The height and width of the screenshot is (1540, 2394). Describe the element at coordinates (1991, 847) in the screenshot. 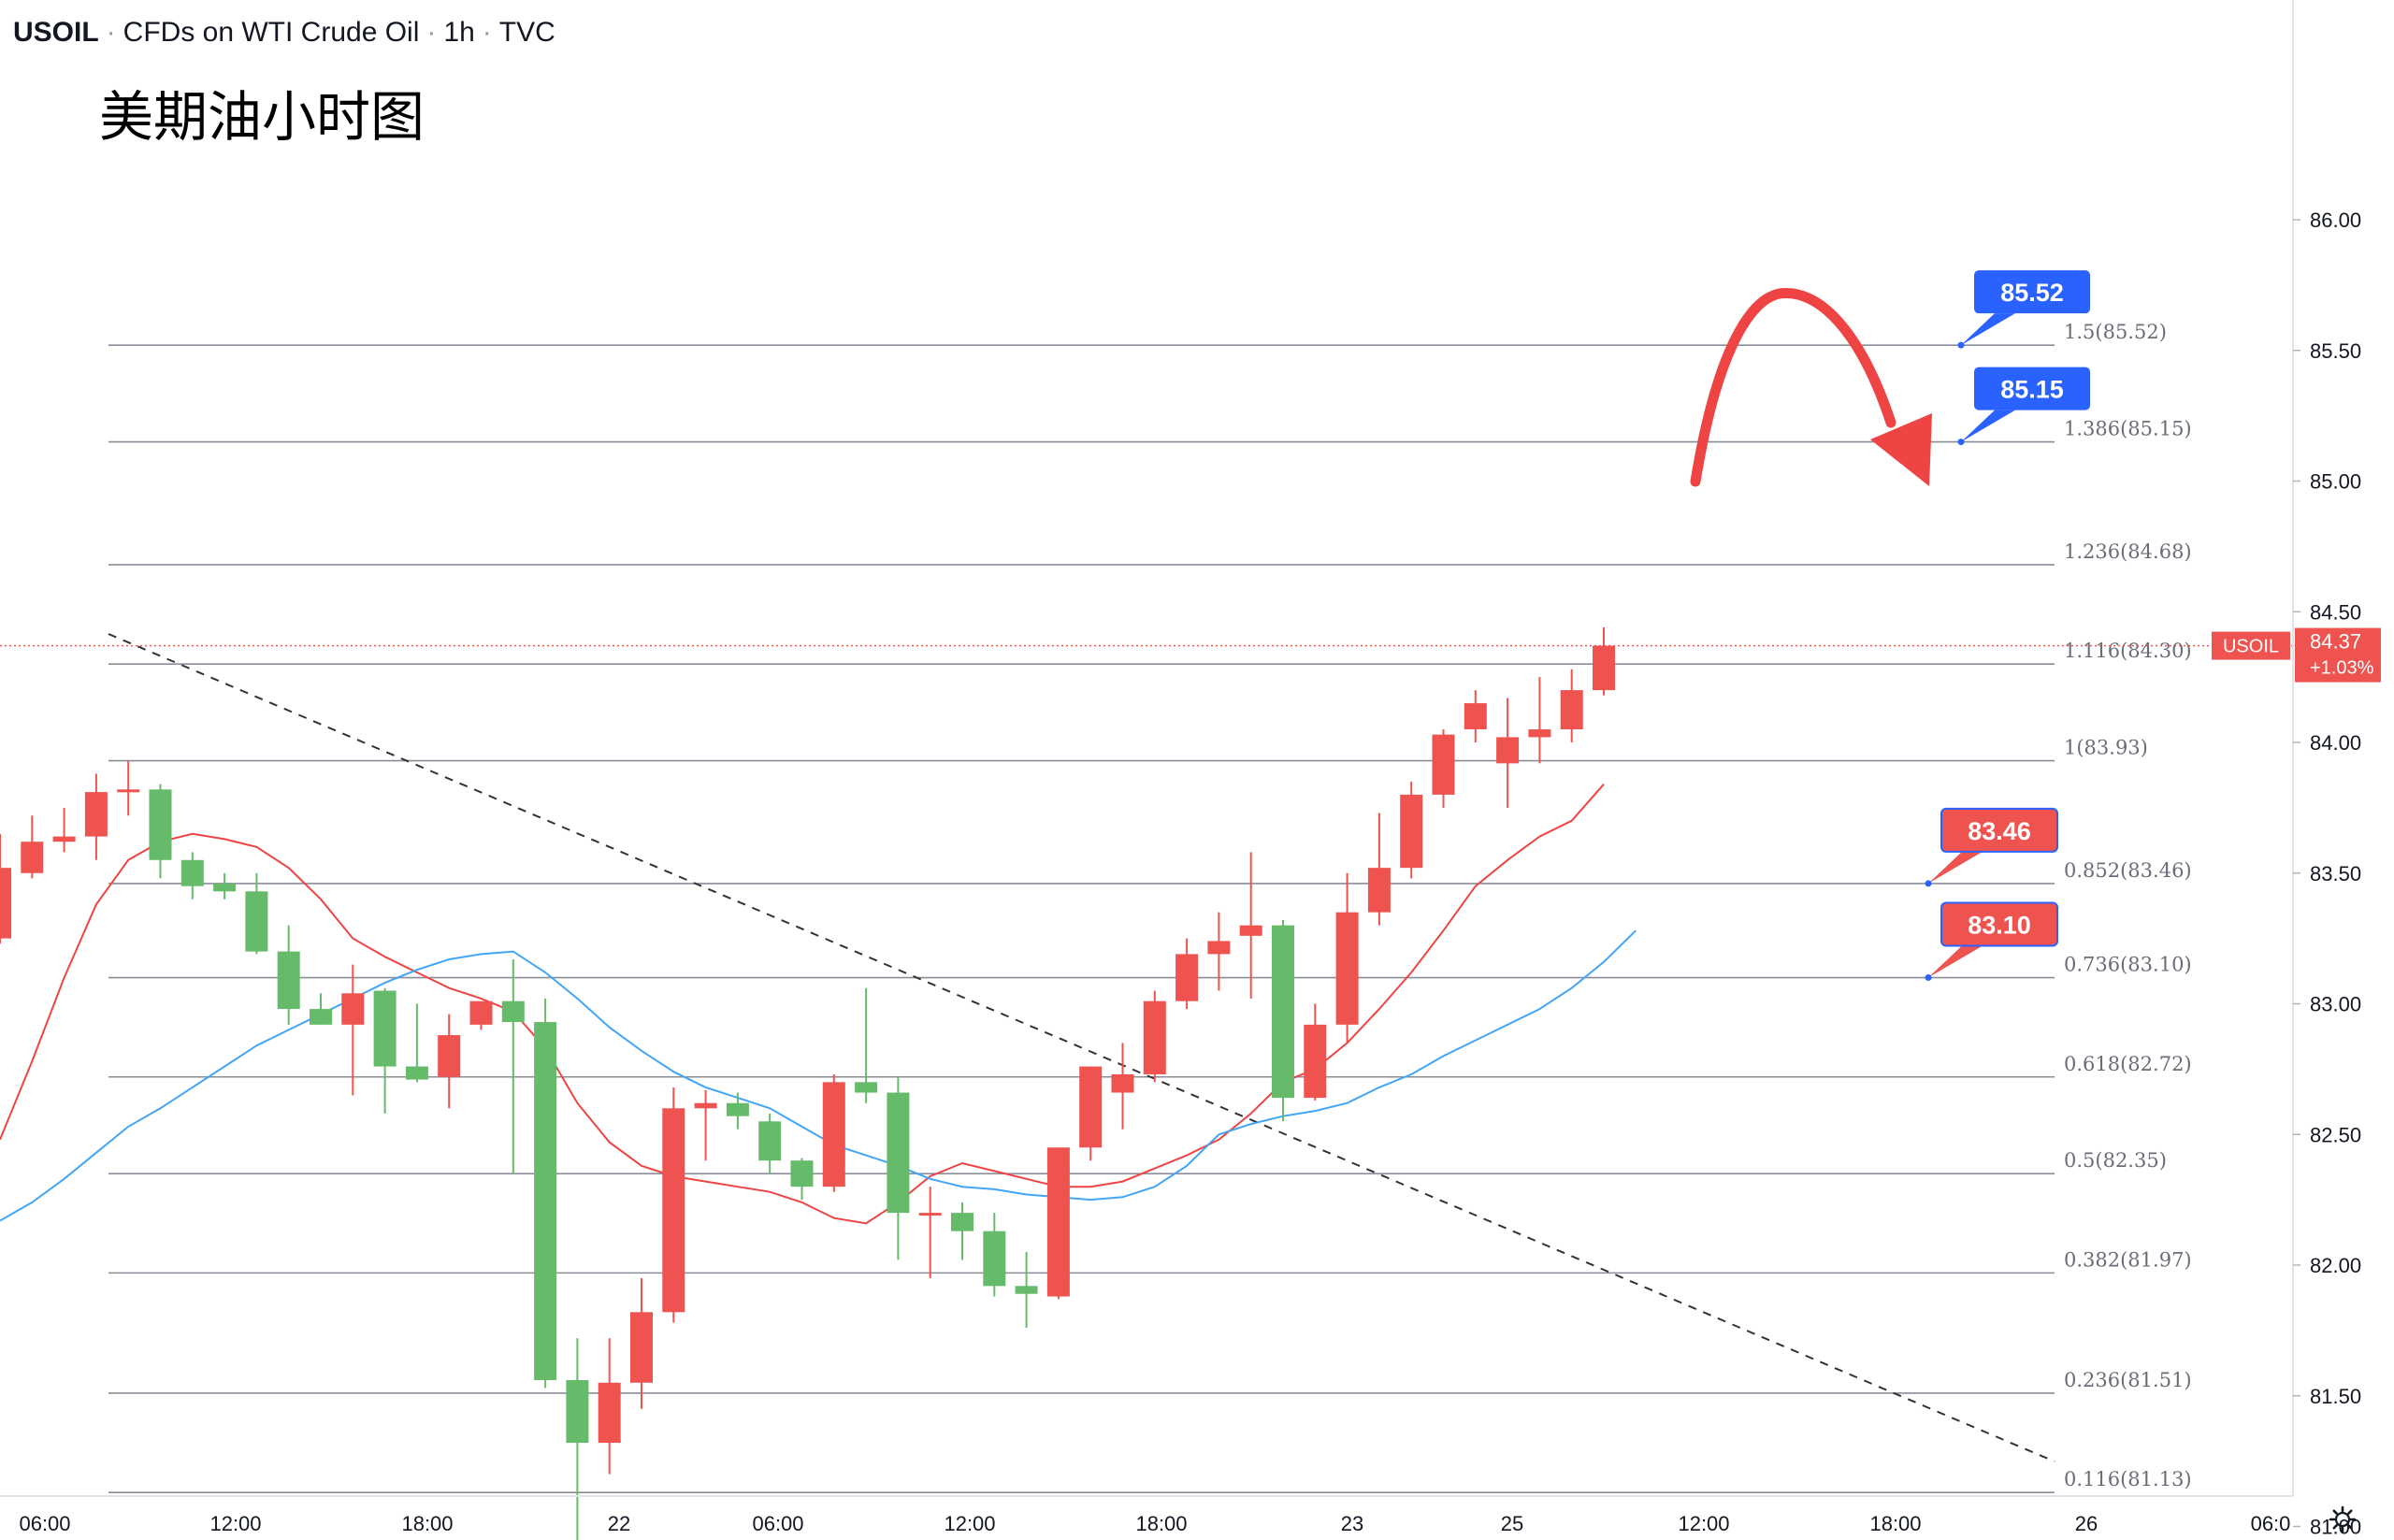

I see `price-callout: 83.46` at that location.